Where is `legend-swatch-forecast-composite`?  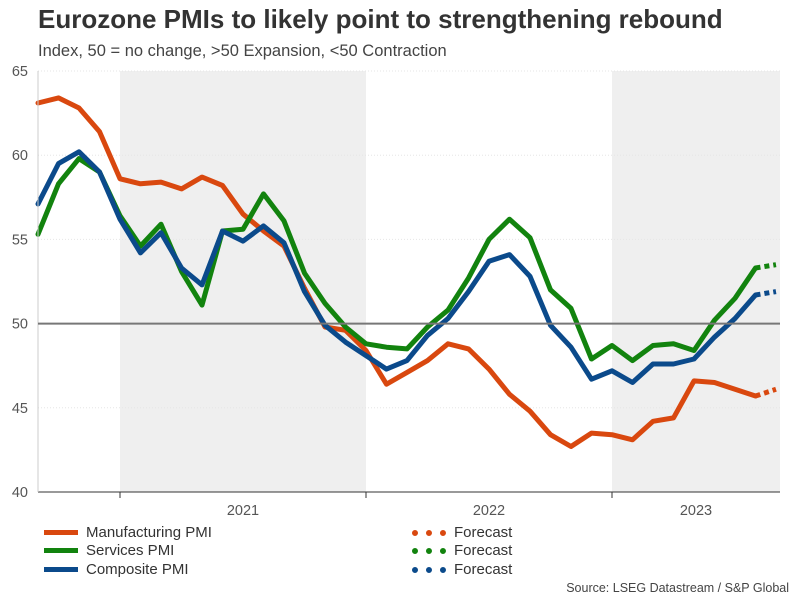
legend-swatch-forecast-composite is located at coordinates (429, 569).